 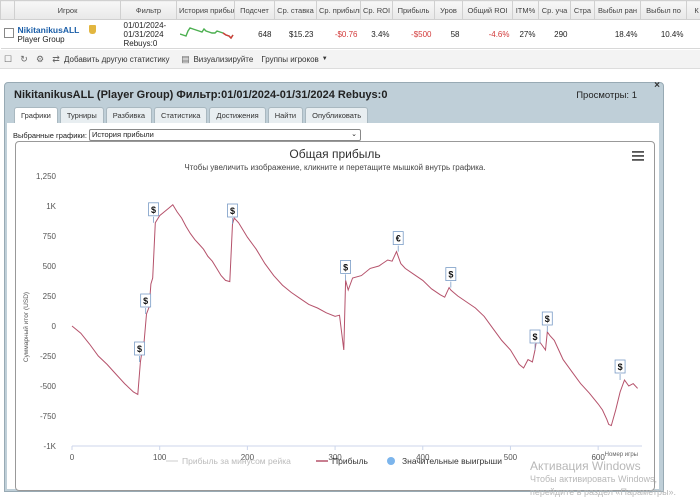 I want to click on menu-icon, so click(x=638, y=156).